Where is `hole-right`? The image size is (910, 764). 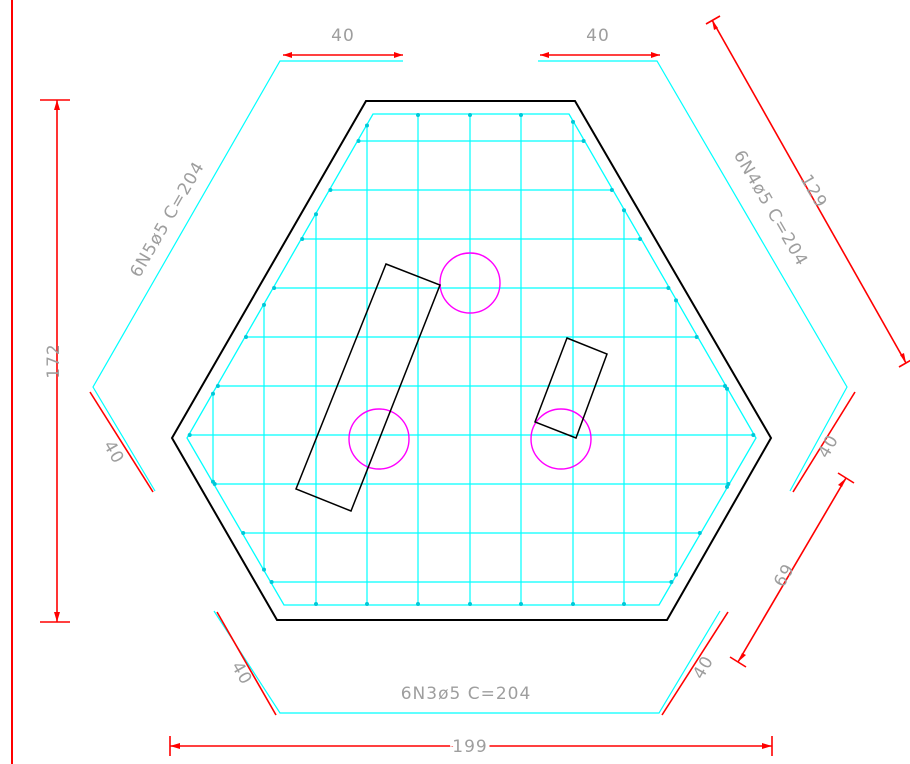 hole-right is located at coordinates (561, 439).